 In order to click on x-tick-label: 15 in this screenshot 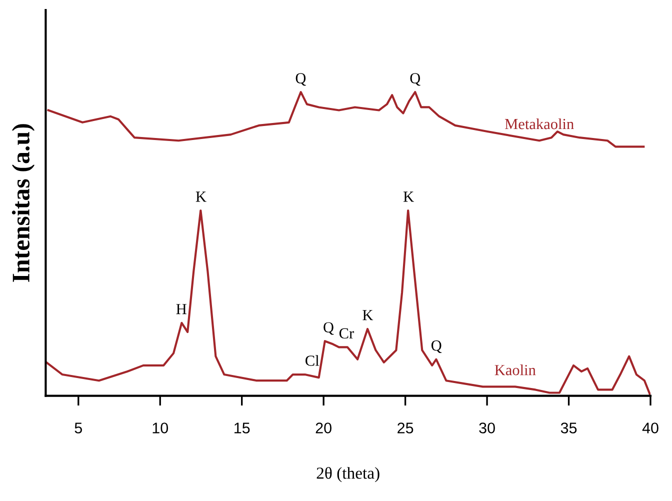, I will do `click(242, 428)`.